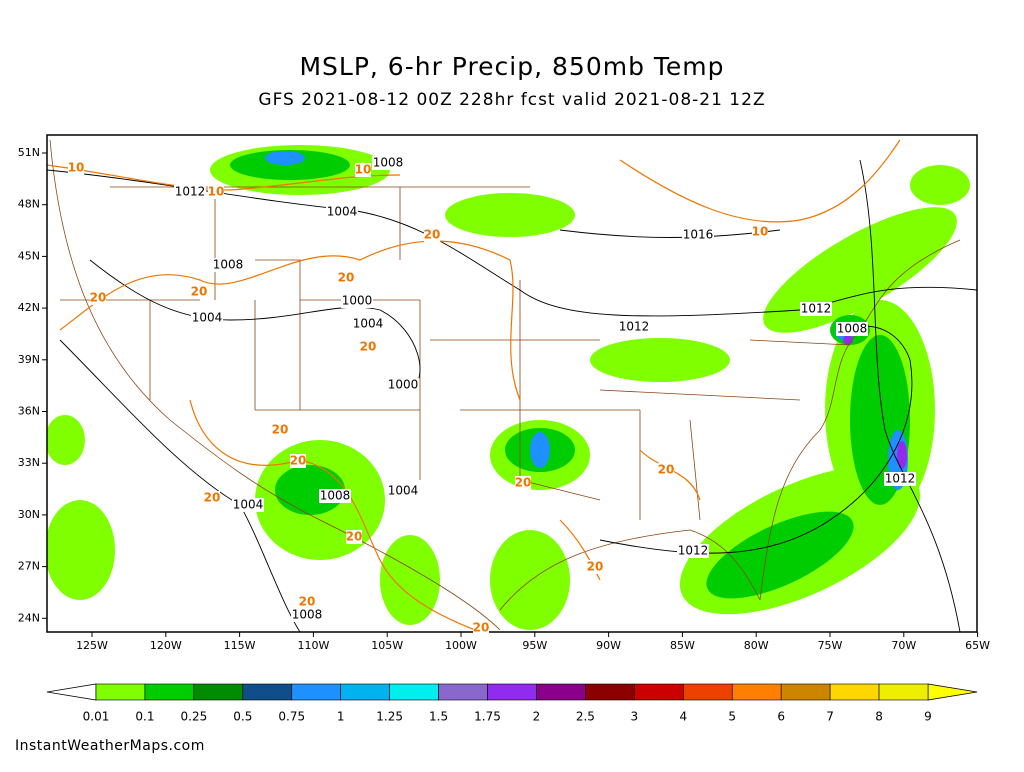 The image size is (1024, 772). Describe the element at coordinates (732, 717) in the screenshot. I see `colorbar-label: 5` at that location.